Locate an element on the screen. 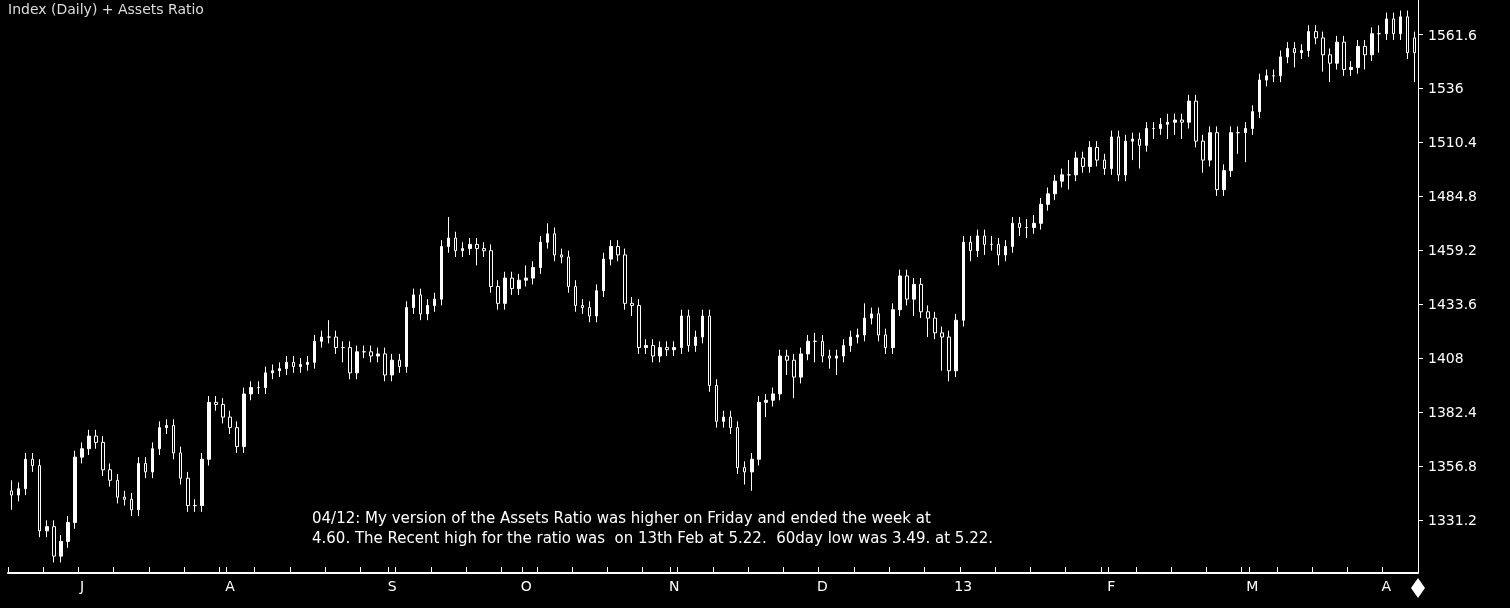 This screenshot has height=608, width=1510. y-tick-label: 1536 is located at coordinates (1446, 88).